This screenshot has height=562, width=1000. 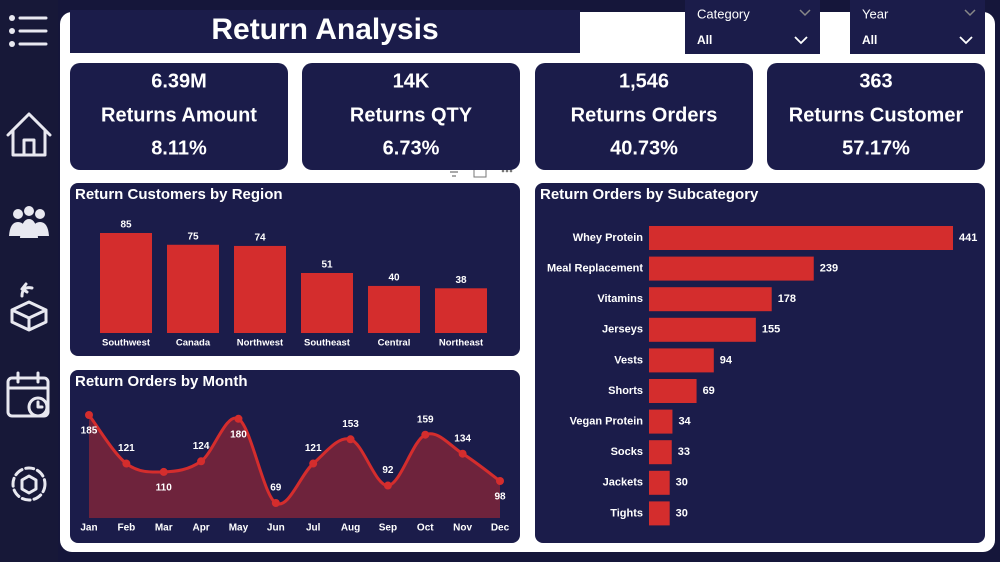 I want to click on data-label: 85, so click(x=126, y=225).